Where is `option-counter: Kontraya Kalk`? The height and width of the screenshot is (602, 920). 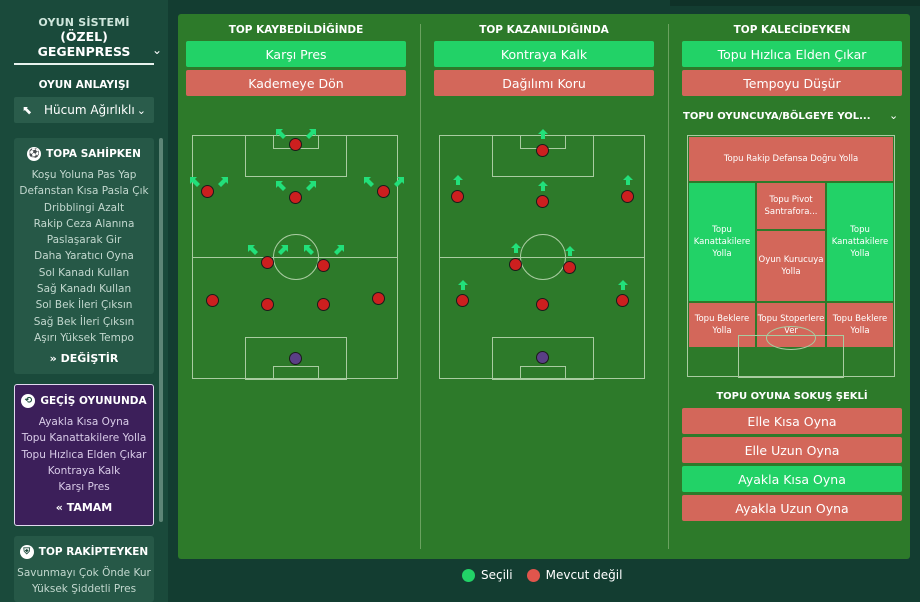
option-counter: Kontraya Kalk is located at coordinates (544, 54).